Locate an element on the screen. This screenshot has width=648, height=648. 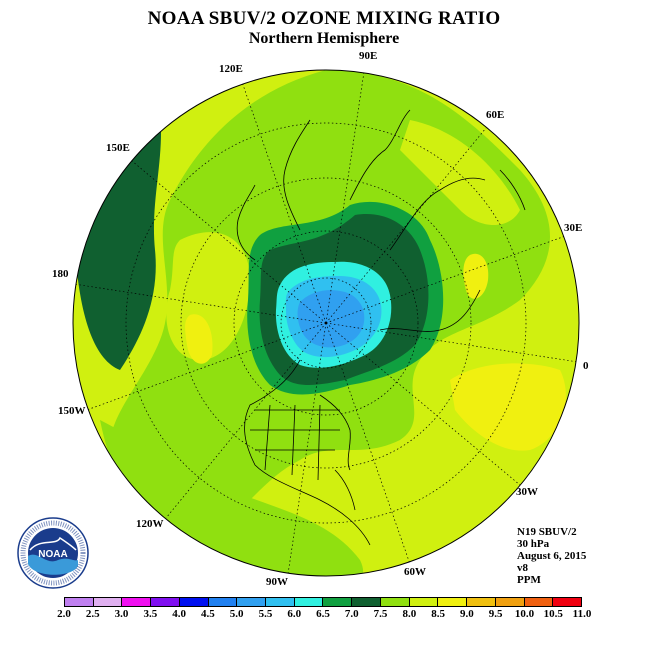
colorbar-tick-label: 7.5 is located at coordinates (380, 614).